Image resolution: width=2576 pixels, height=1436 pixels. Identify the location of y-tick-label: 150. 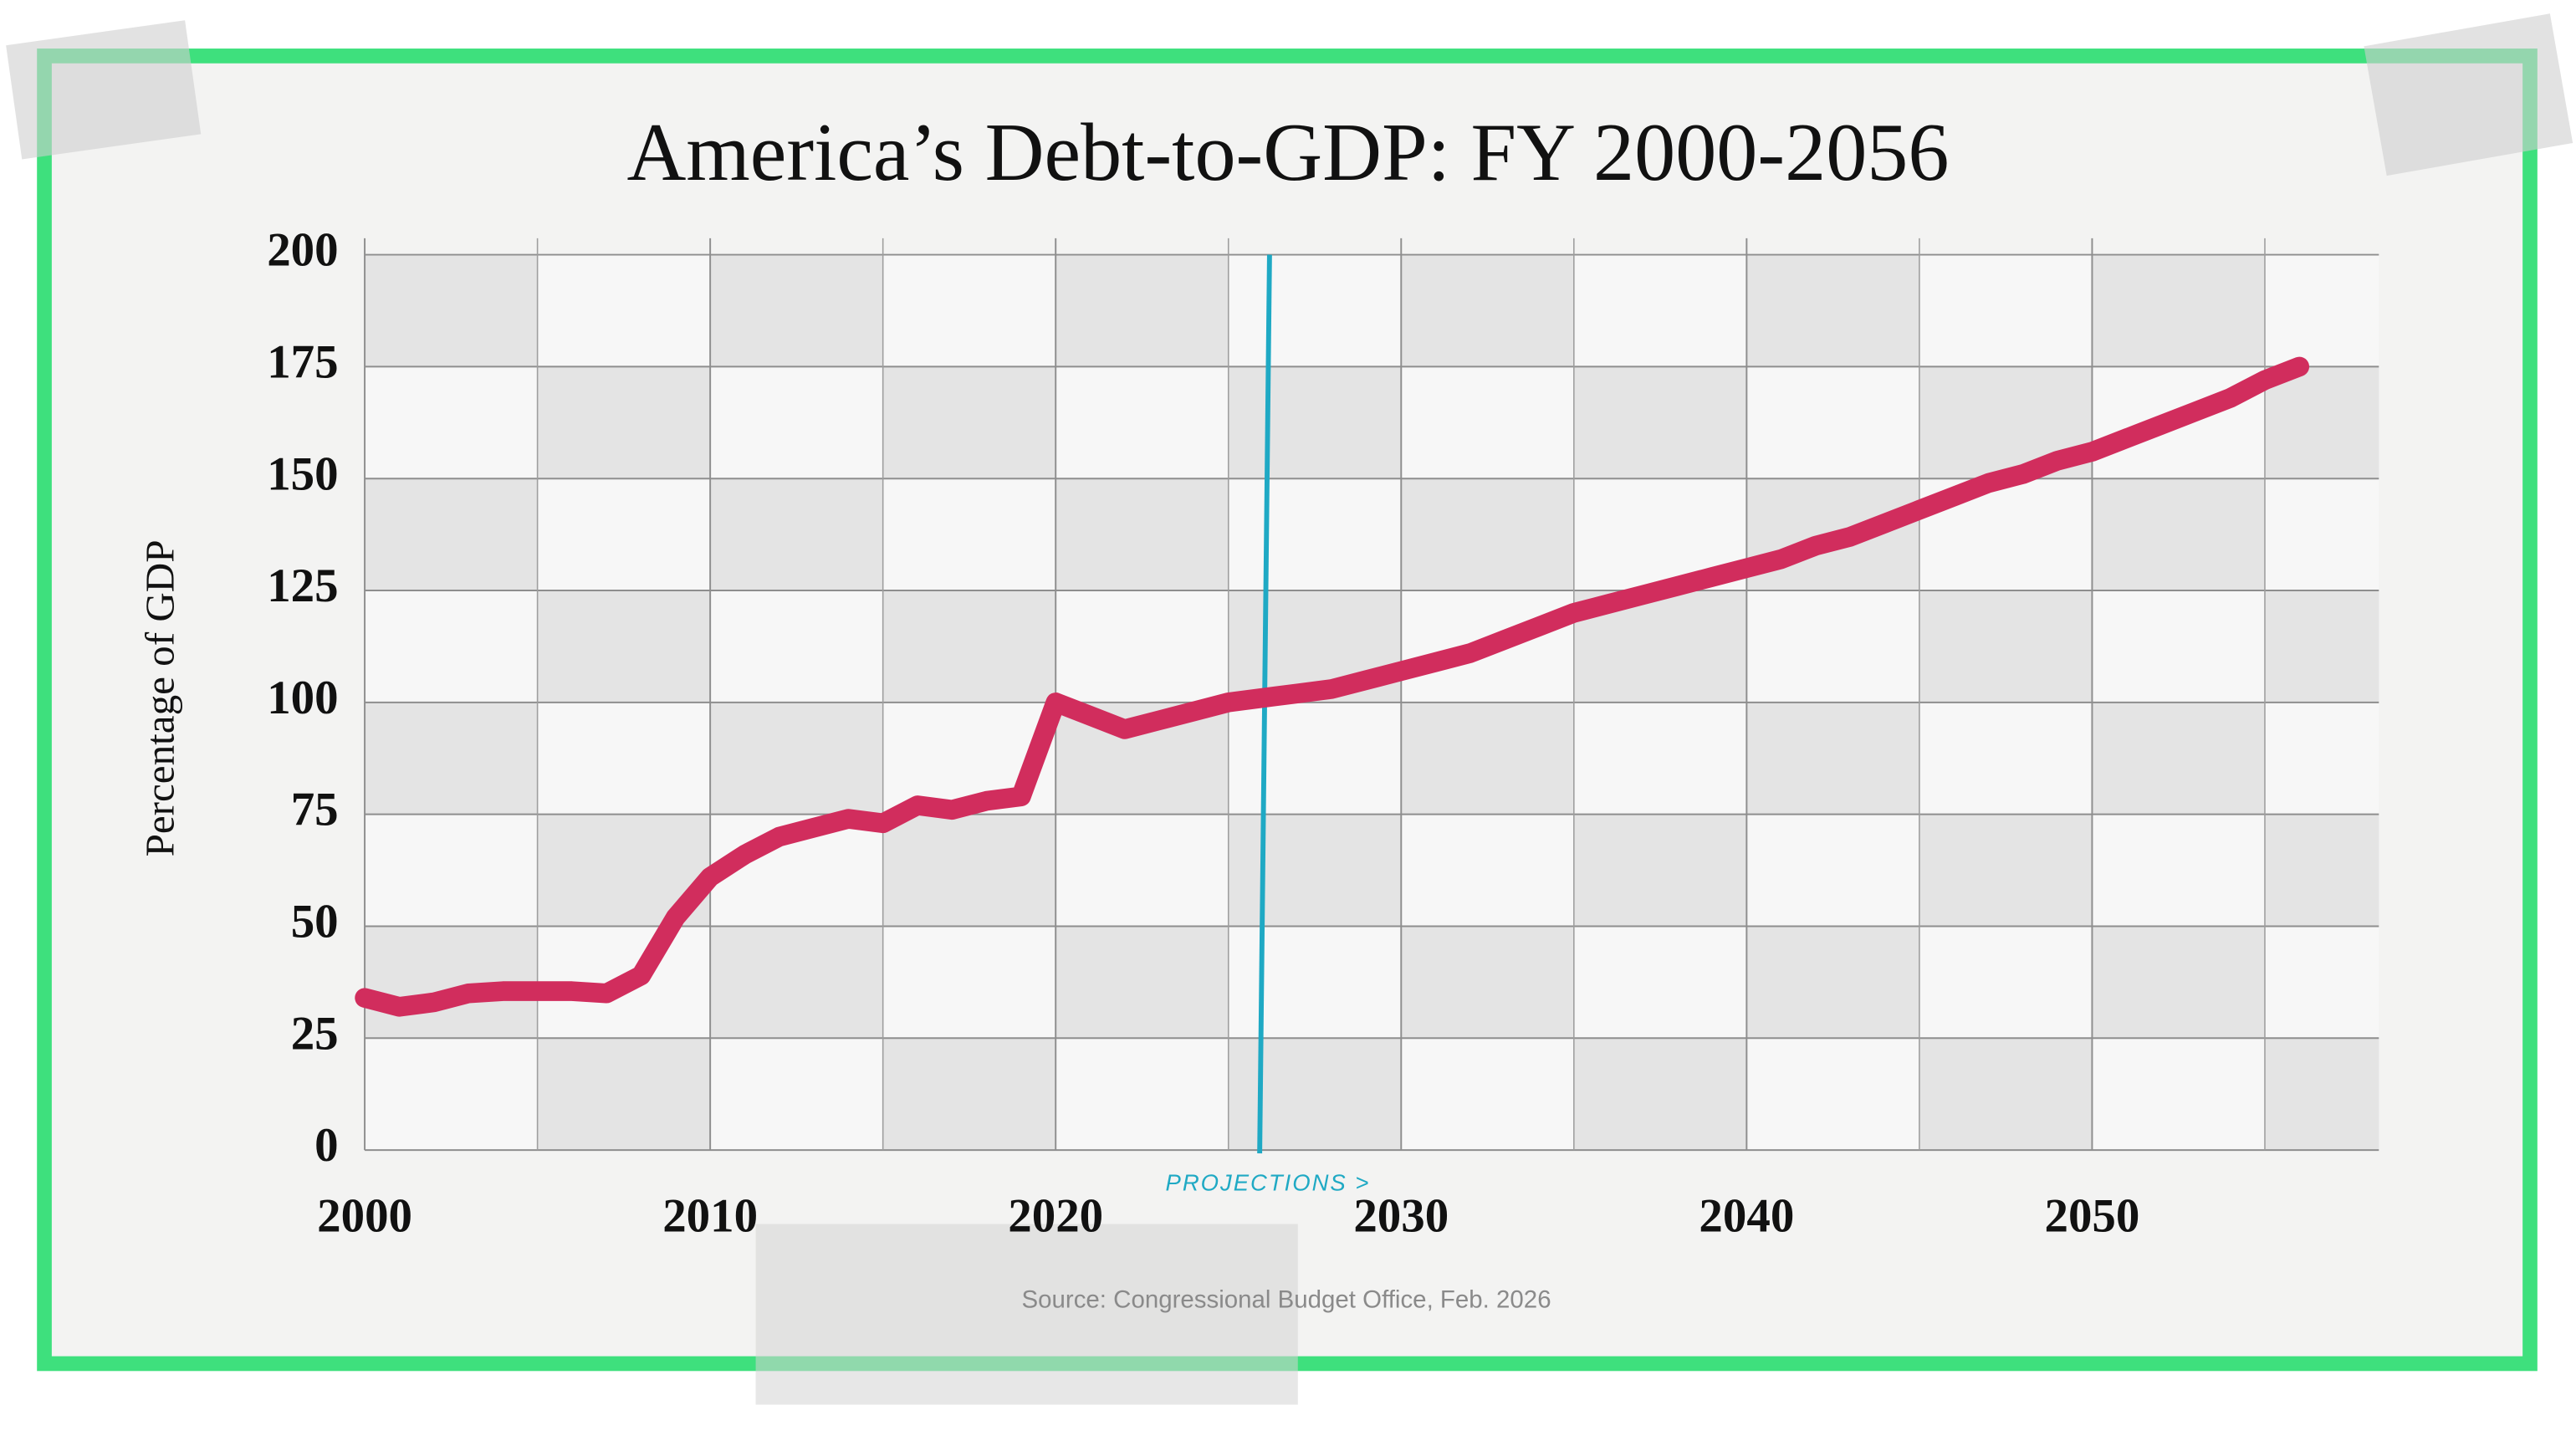
(302, 473).